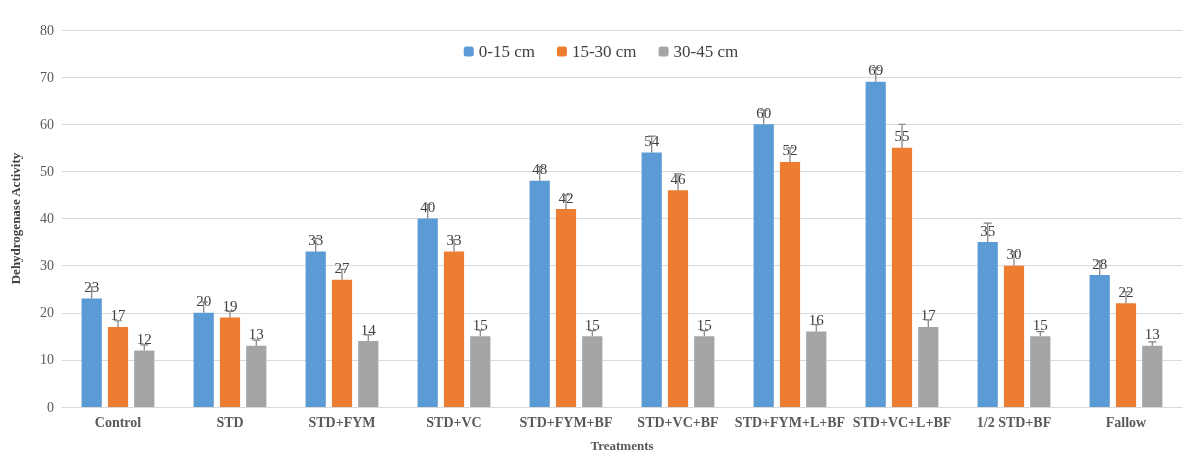 The width and height of the screenshot is (1202, 457). Describe the element at coordinates (144, 338) in the screenshot. I see `data-label: 12` at that location.